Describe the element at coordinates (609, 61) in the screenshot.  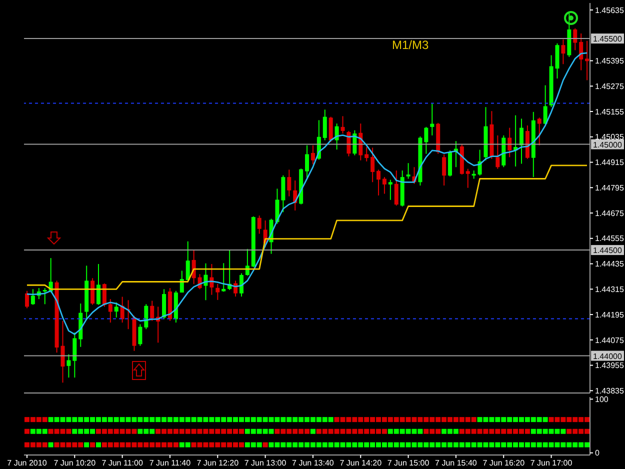
I see `y-tick-label: 1.45395` at that location.